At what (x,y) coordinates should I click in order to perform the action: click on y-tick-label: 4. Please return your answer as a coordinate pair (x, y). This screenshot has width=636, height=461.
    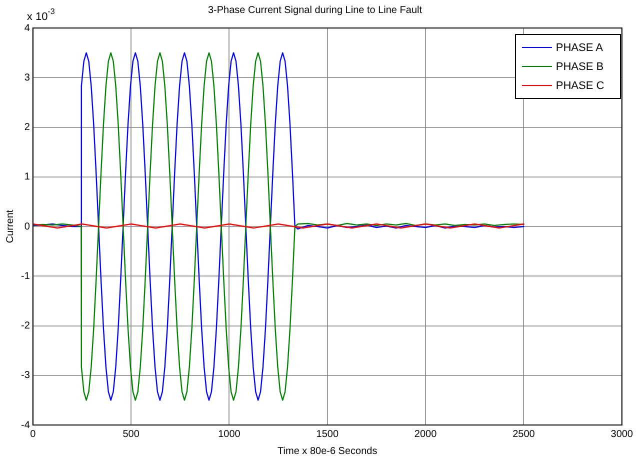
    Looking at the image, I should click on (27, 28).